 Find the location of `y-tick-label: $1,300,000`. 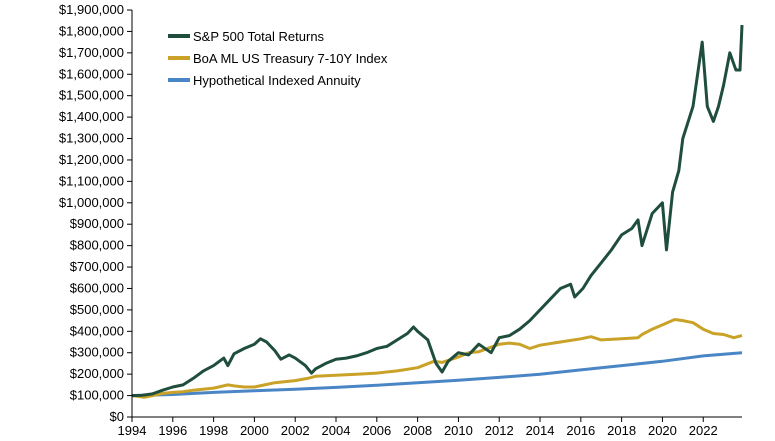

y-tick-label: $1,300,000 is located at coordinates (91, 138).